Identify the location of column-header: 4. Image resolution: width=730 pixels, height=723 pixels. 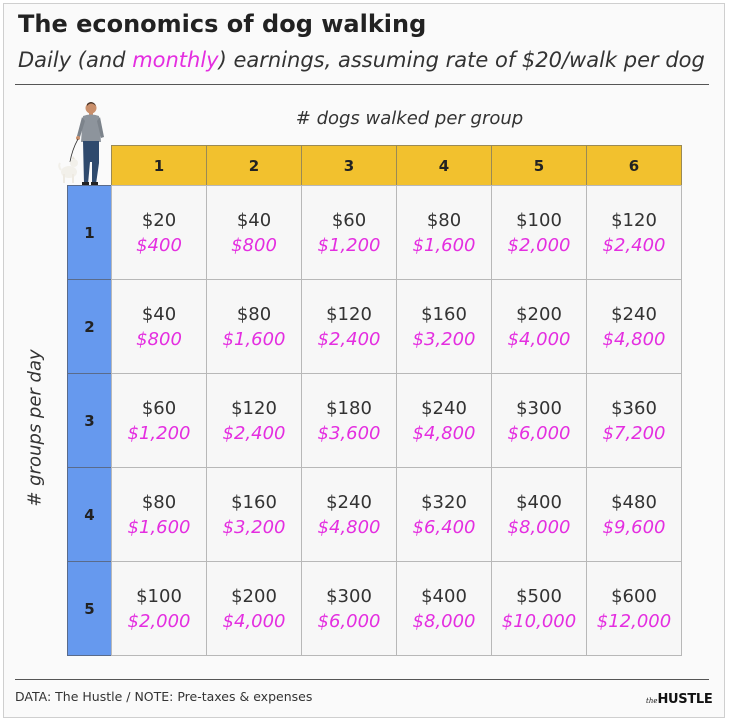
(444, 165).